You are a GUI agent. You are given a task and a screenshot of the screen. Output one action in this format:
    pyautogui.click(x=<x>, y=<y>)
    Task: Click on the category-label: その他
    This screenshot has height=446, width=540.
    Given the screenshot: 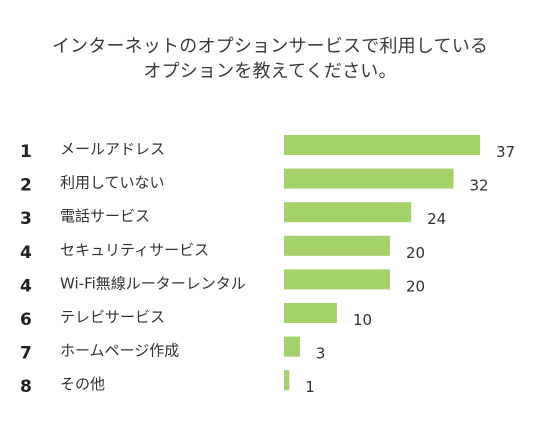 What is the action you would take?
    pyautogui.click(x=82, y=384)
    